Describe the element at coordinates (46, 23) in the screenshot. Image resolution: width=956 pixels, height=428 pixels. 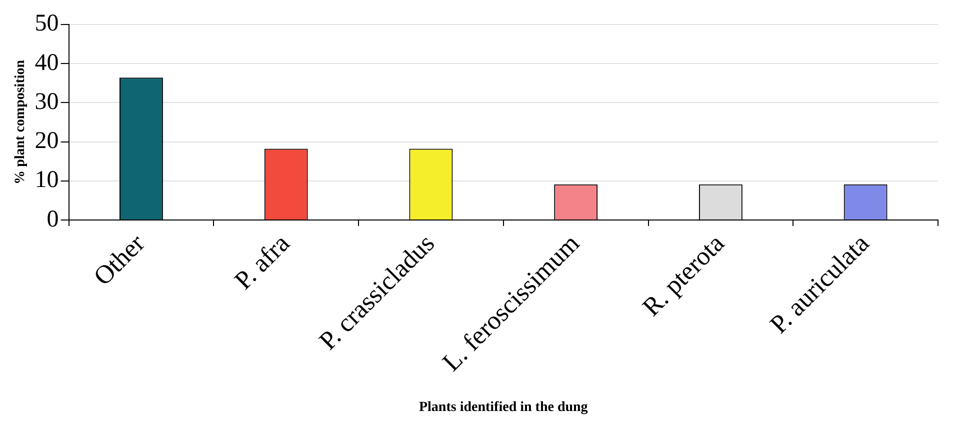
I see `y-tick-label: 50` at that location.